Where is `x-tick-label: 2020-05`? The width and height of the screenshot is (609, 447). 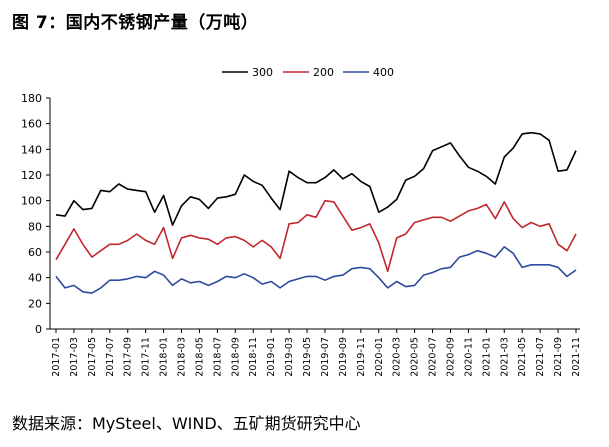
x-tick-label: 2020-05 is located at coordinates (415, 357).